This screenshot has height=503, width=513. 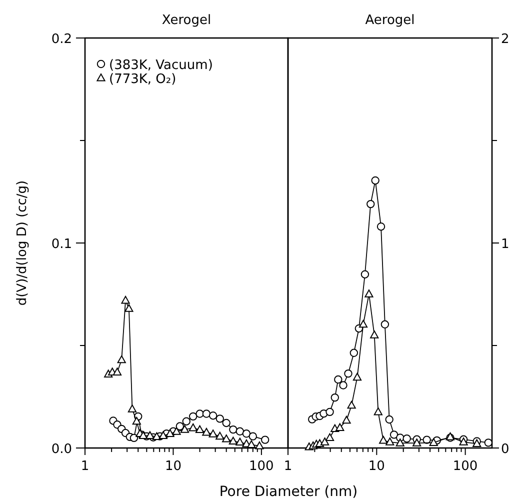 What do you see at coordinates (288, 492) in the screenshot?
I see `x-axis-title: Pore Diameter (nm)` at bounding box center [288, 492].